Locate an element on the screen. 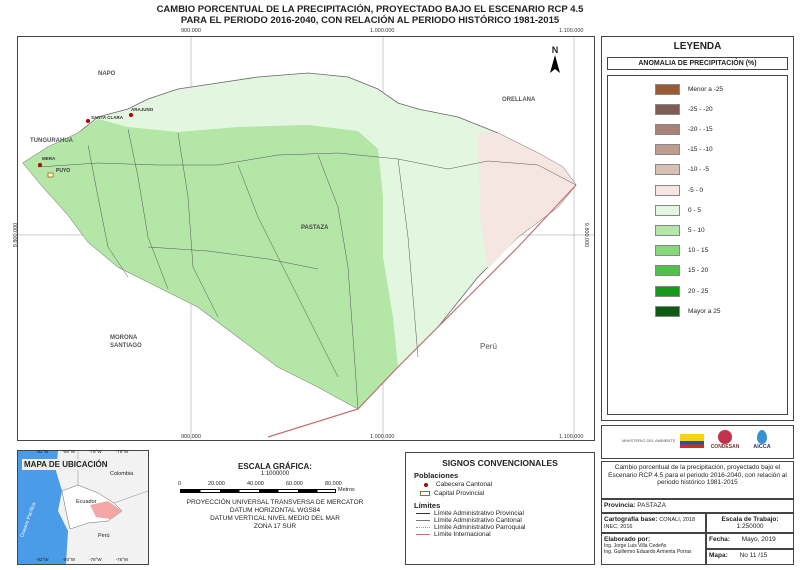 The width and height of the screenshot is (800, 570). legend-class: -25 - -20 is located at coordinates (717, 109).